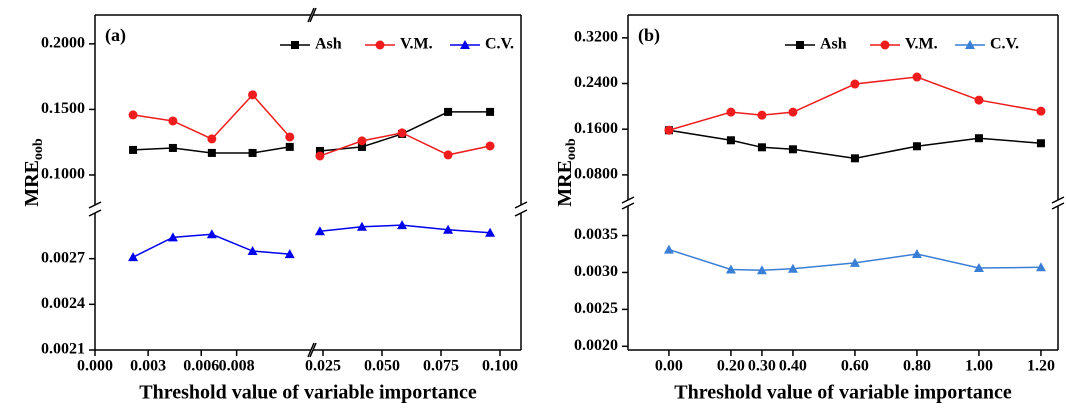 The height and width of the screenshot is (408, 1066). What do you see at coordinates (793, 366) in the screenshot?
I see `x-tick-label: 0.40` at bounding box center [793, 366].